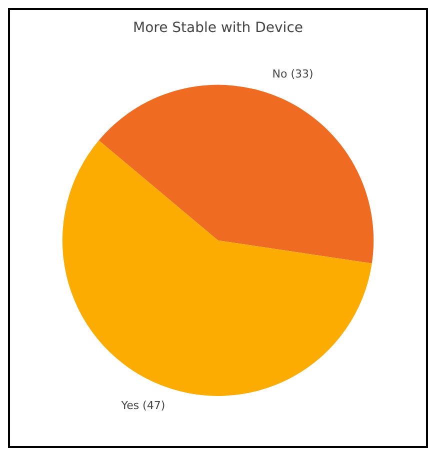 This screenshot has width=446, height=461. What do you see at coordinates (218, 28) in the screenshot?
I see `chart-title: More Stable with Device` at bounding box center [218, 28].